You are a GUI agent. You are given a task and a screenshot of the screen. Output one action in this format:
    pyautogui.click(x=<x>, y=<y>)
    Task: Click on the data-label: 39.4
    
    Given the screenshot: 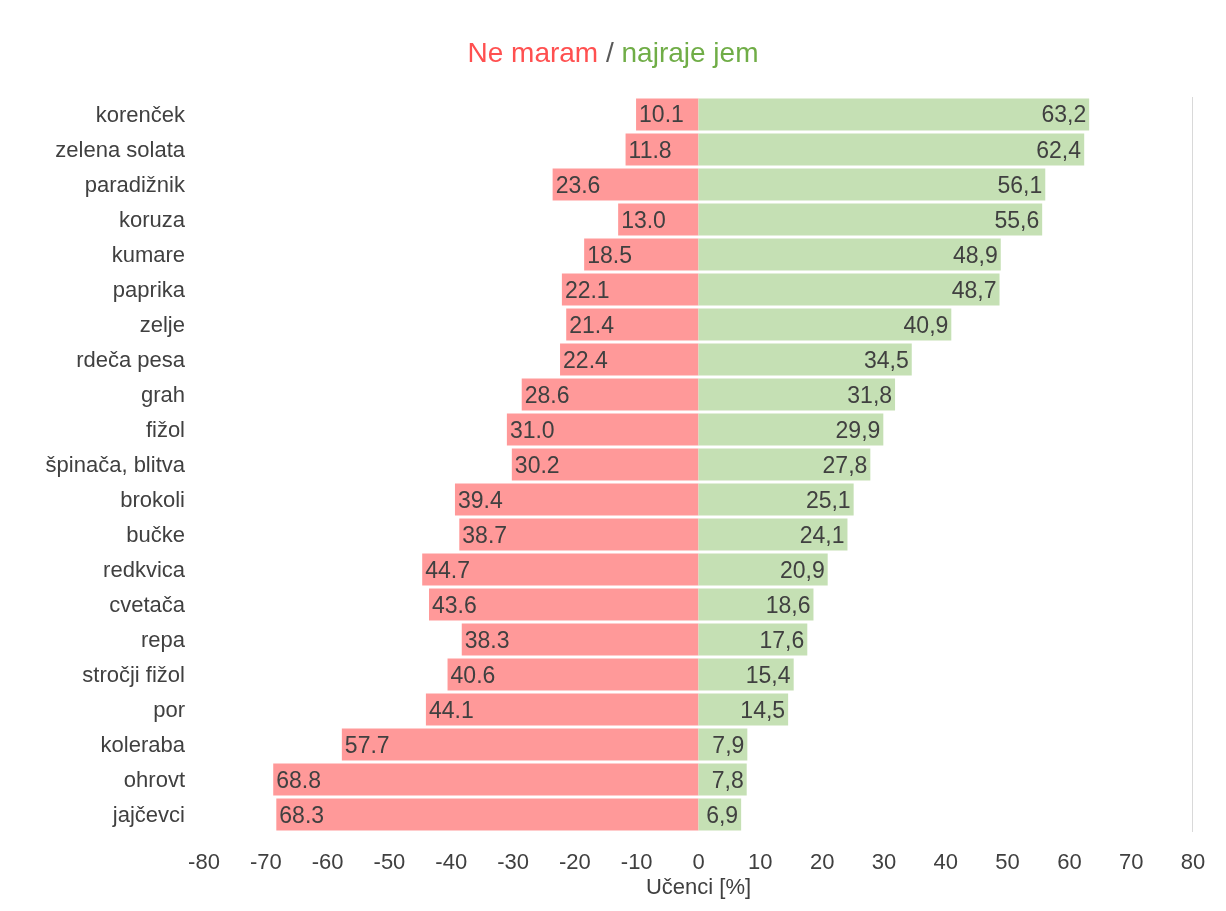 What is the action you would take?
    pyautogui.click(x=480, y=499)
    